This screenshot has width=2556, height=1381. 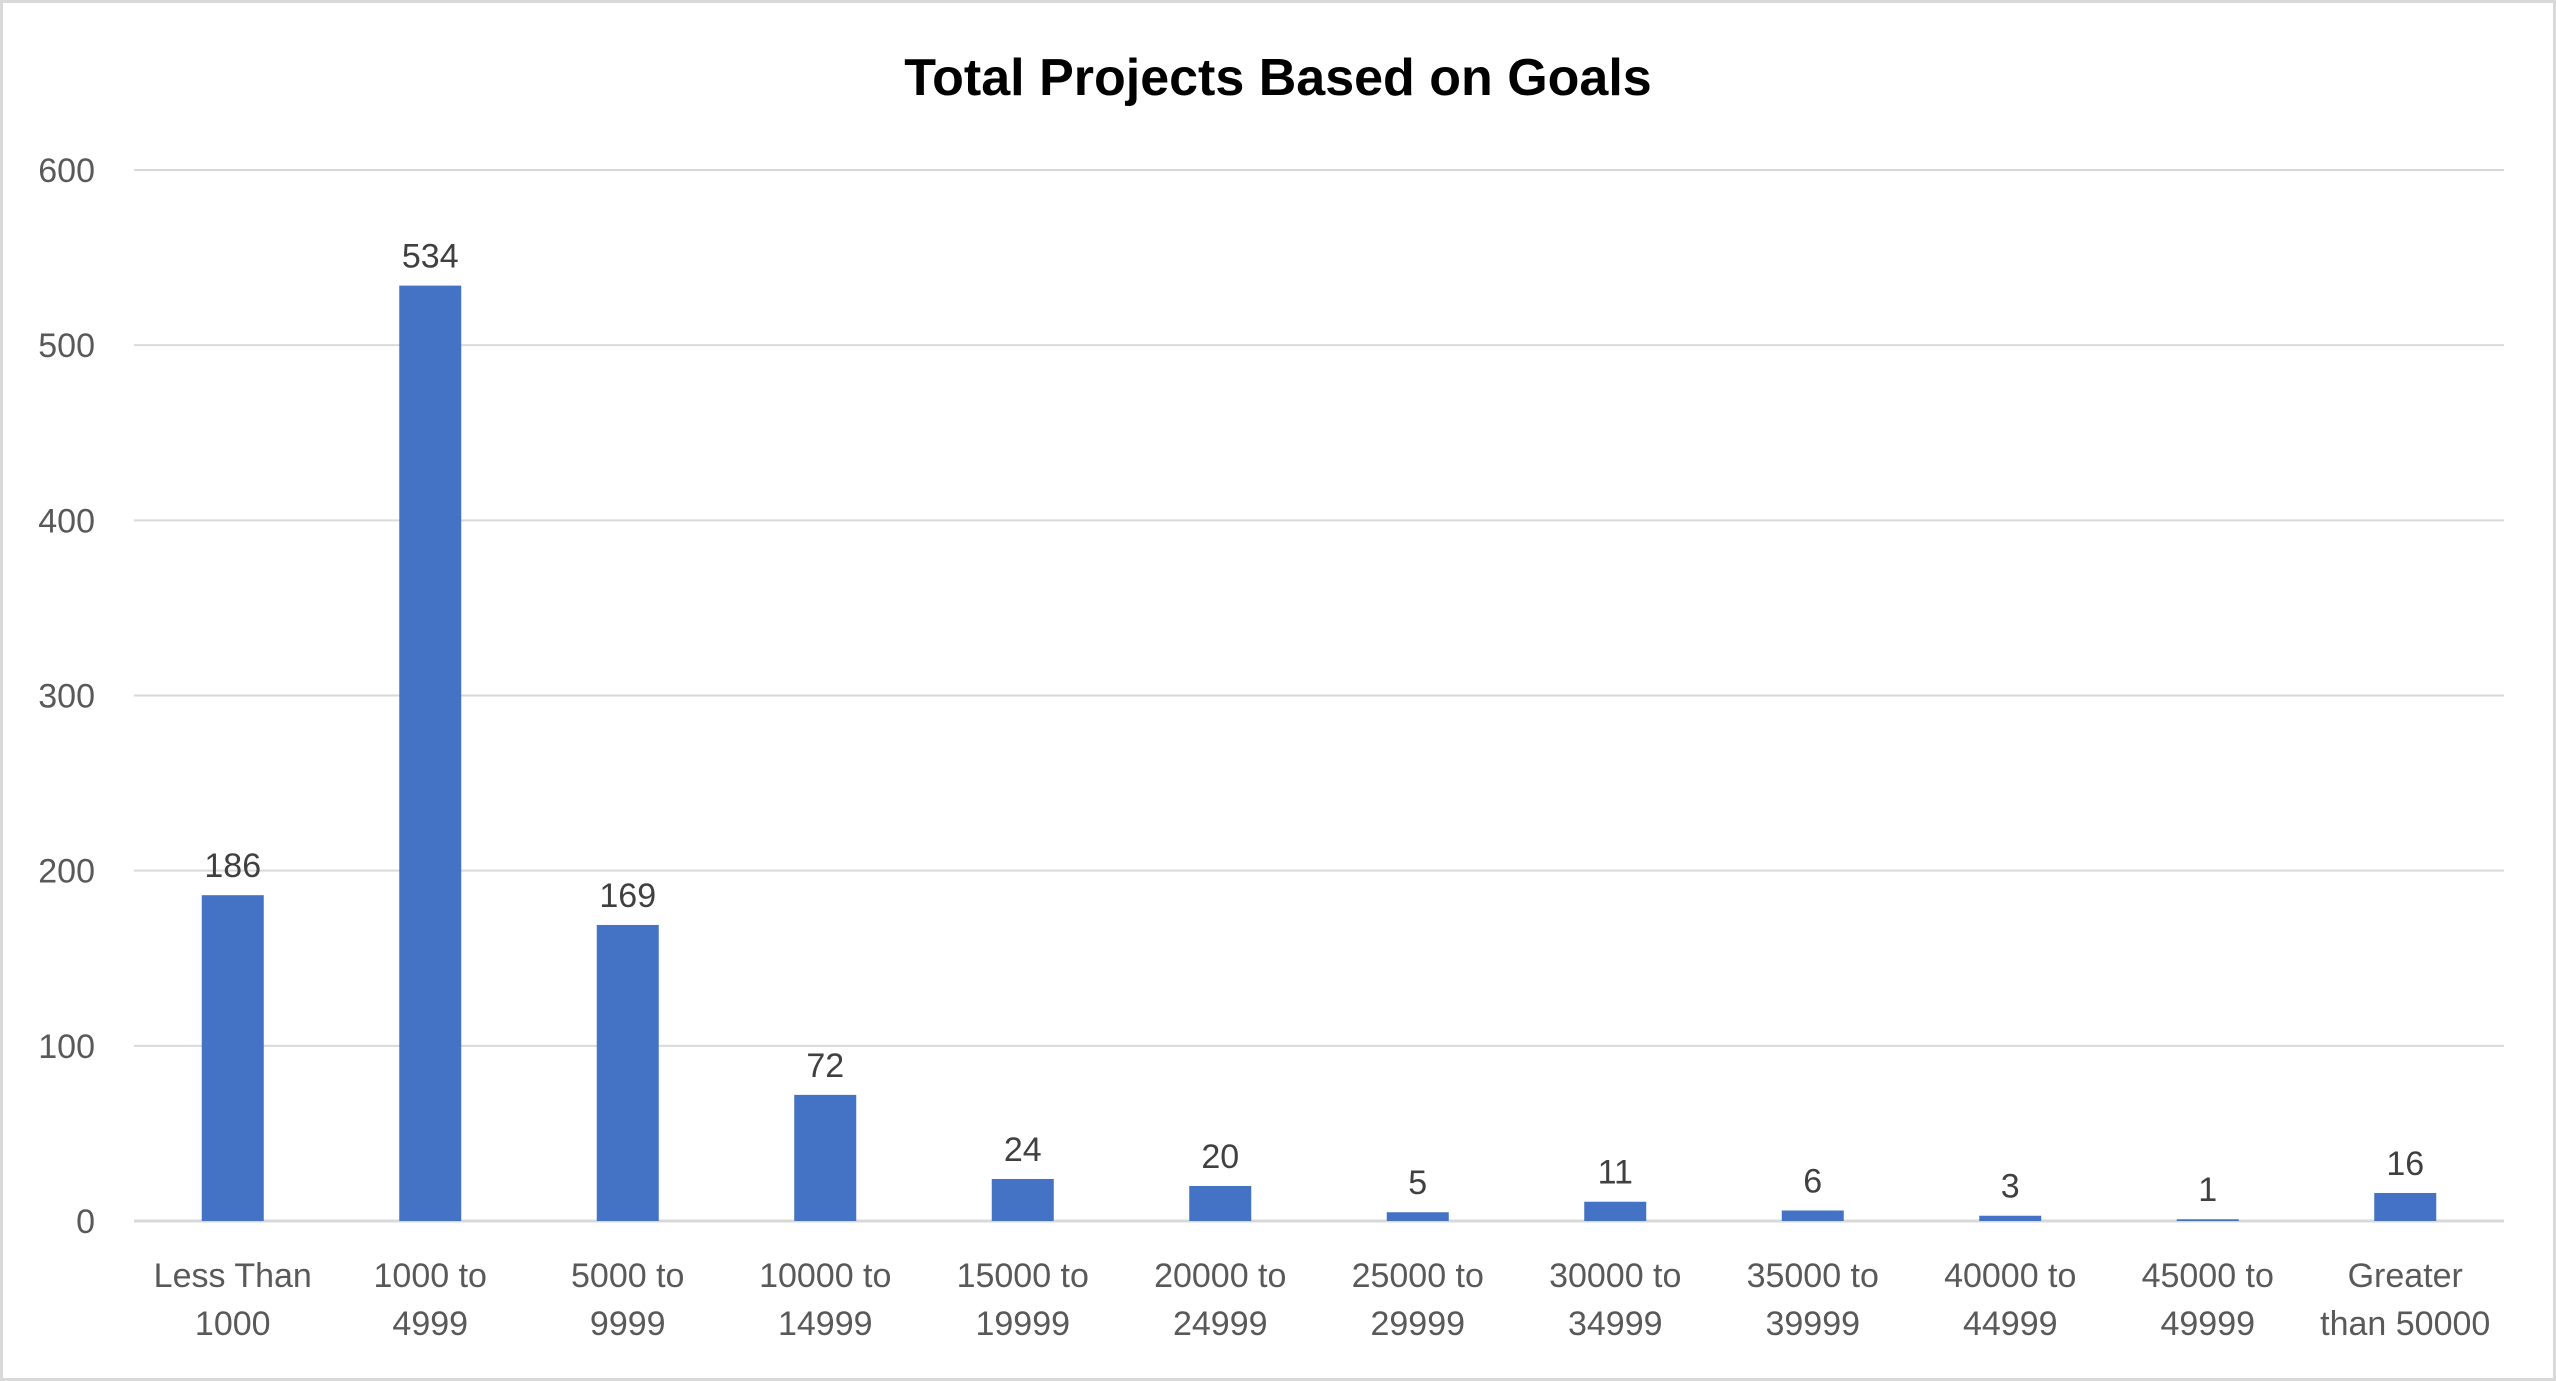 I want to click on x-tick-label-line: 15000 to, so click(x=1023, y=1276).